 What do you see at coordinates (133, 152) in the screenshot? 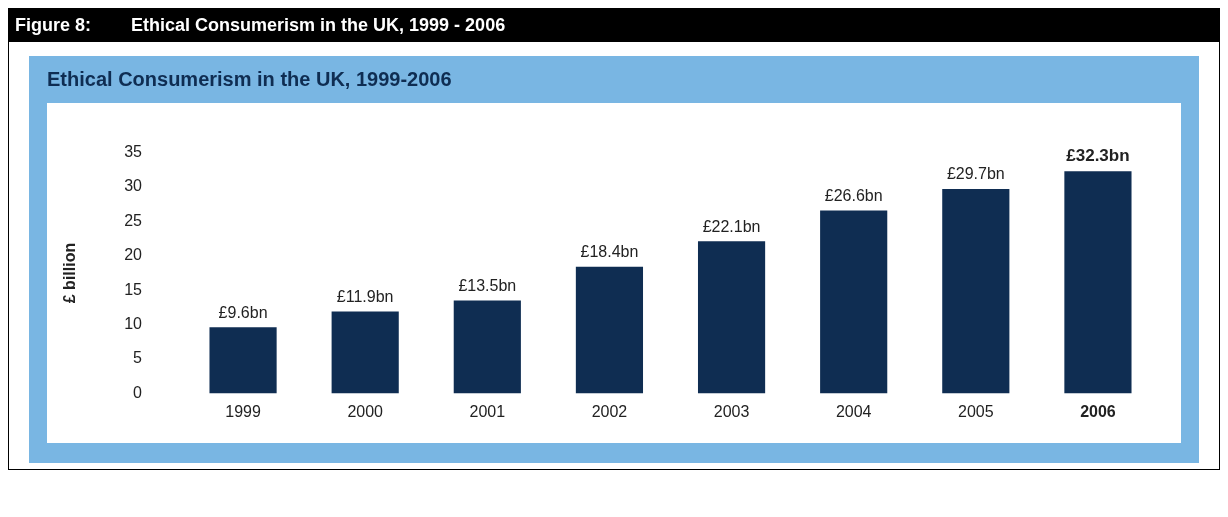
I see `y-tick-label: 35` at bounding box center [133, 152].